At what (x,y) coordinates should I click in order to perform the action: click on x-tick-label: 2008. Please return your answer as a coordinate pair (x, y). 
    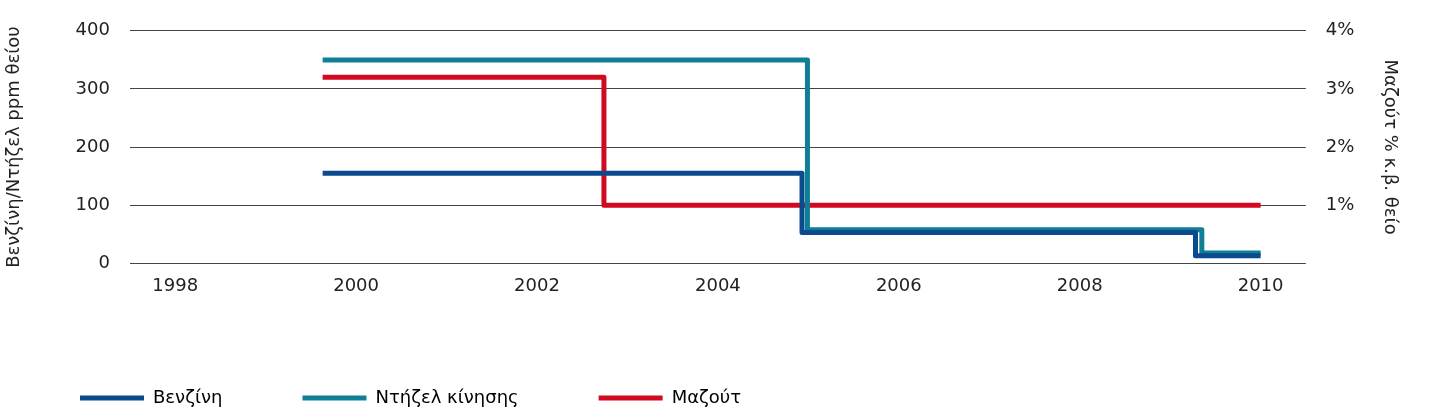
    Looking at the image, I should click on (1079, 284).